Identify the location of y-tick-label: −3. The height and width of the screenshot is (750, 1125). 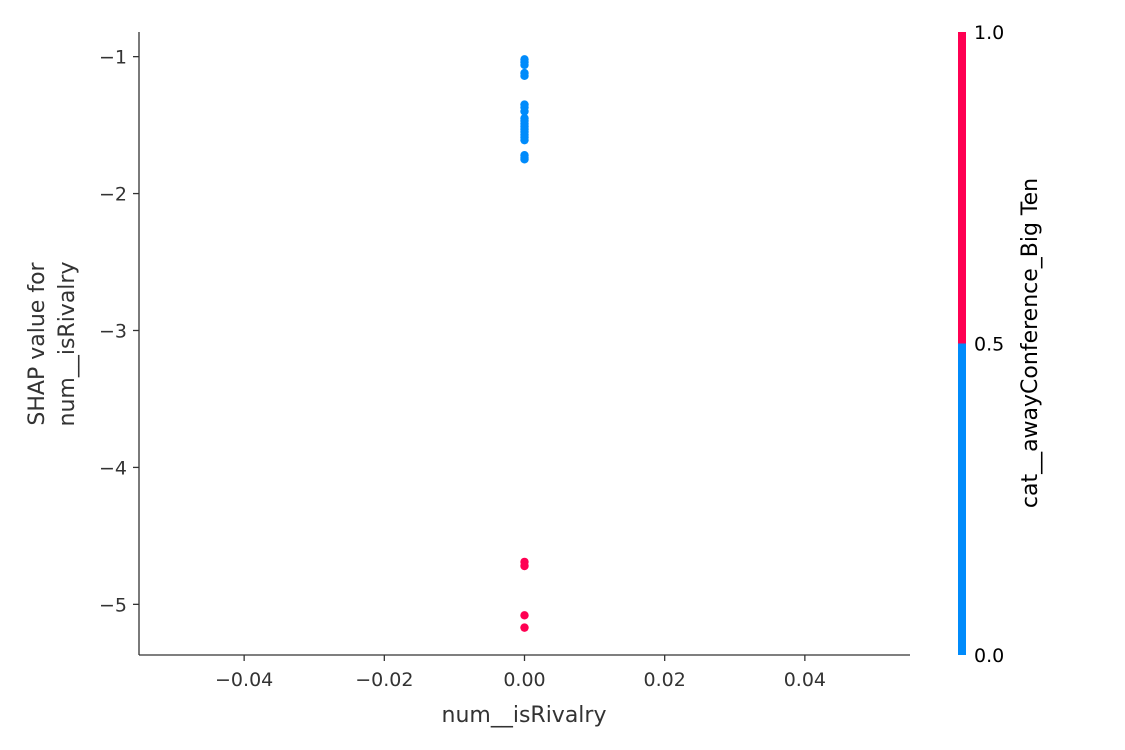
(113, 331).